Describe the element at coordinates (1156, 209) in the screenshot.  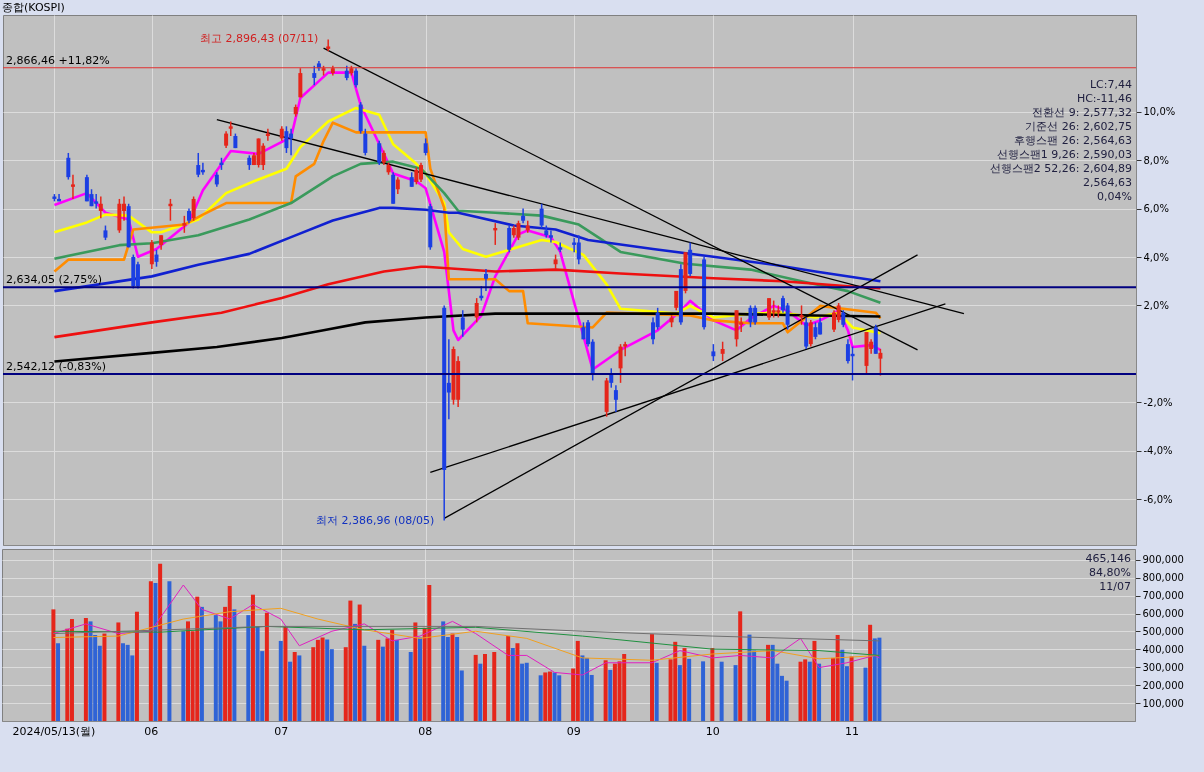
I see `y-tick-label: 6,0%` at that location.